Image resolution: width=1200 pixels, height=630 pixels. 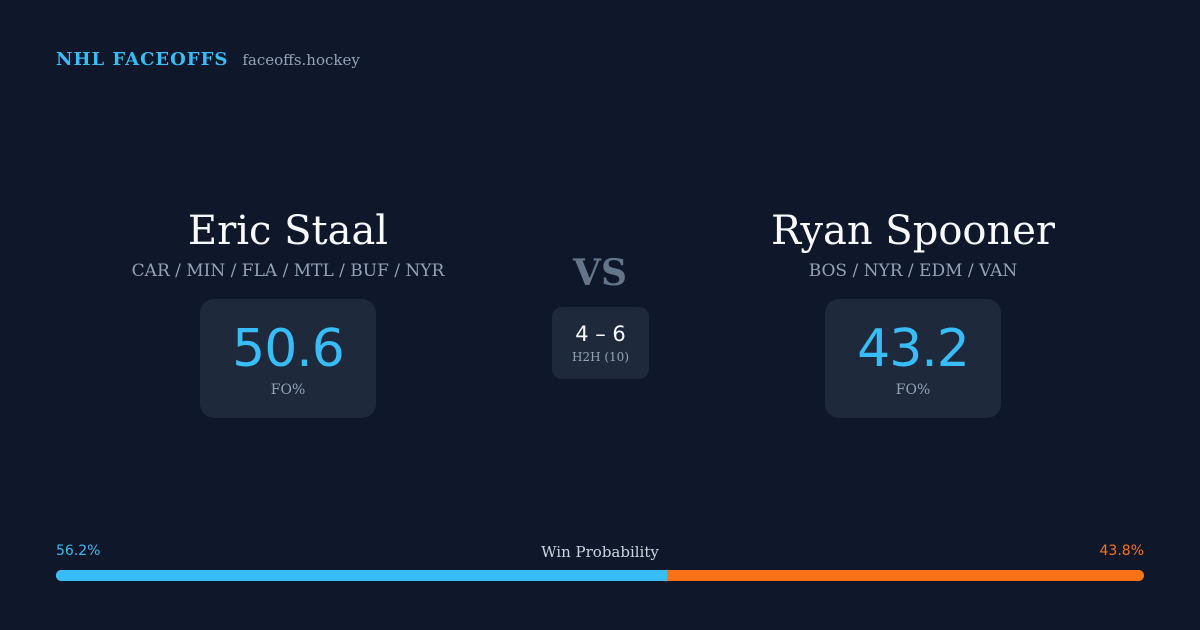 I want to click on vs-label: VS, so click(x=600, y=273).